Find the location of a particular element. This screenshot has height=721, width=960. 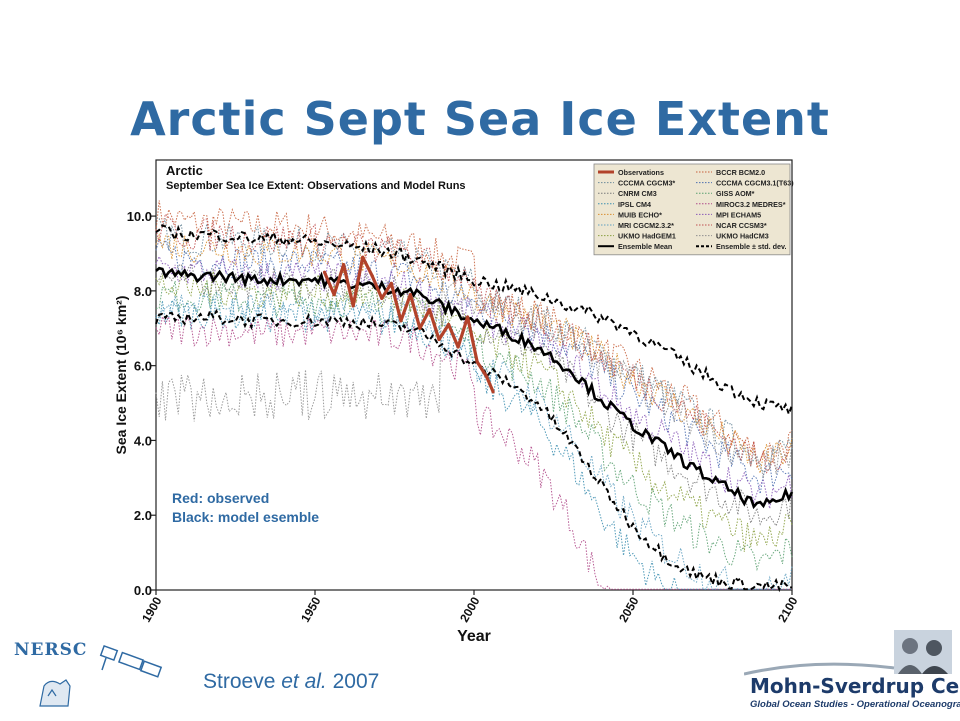

chart-title: Arctic is located at coordinates (184, 170).